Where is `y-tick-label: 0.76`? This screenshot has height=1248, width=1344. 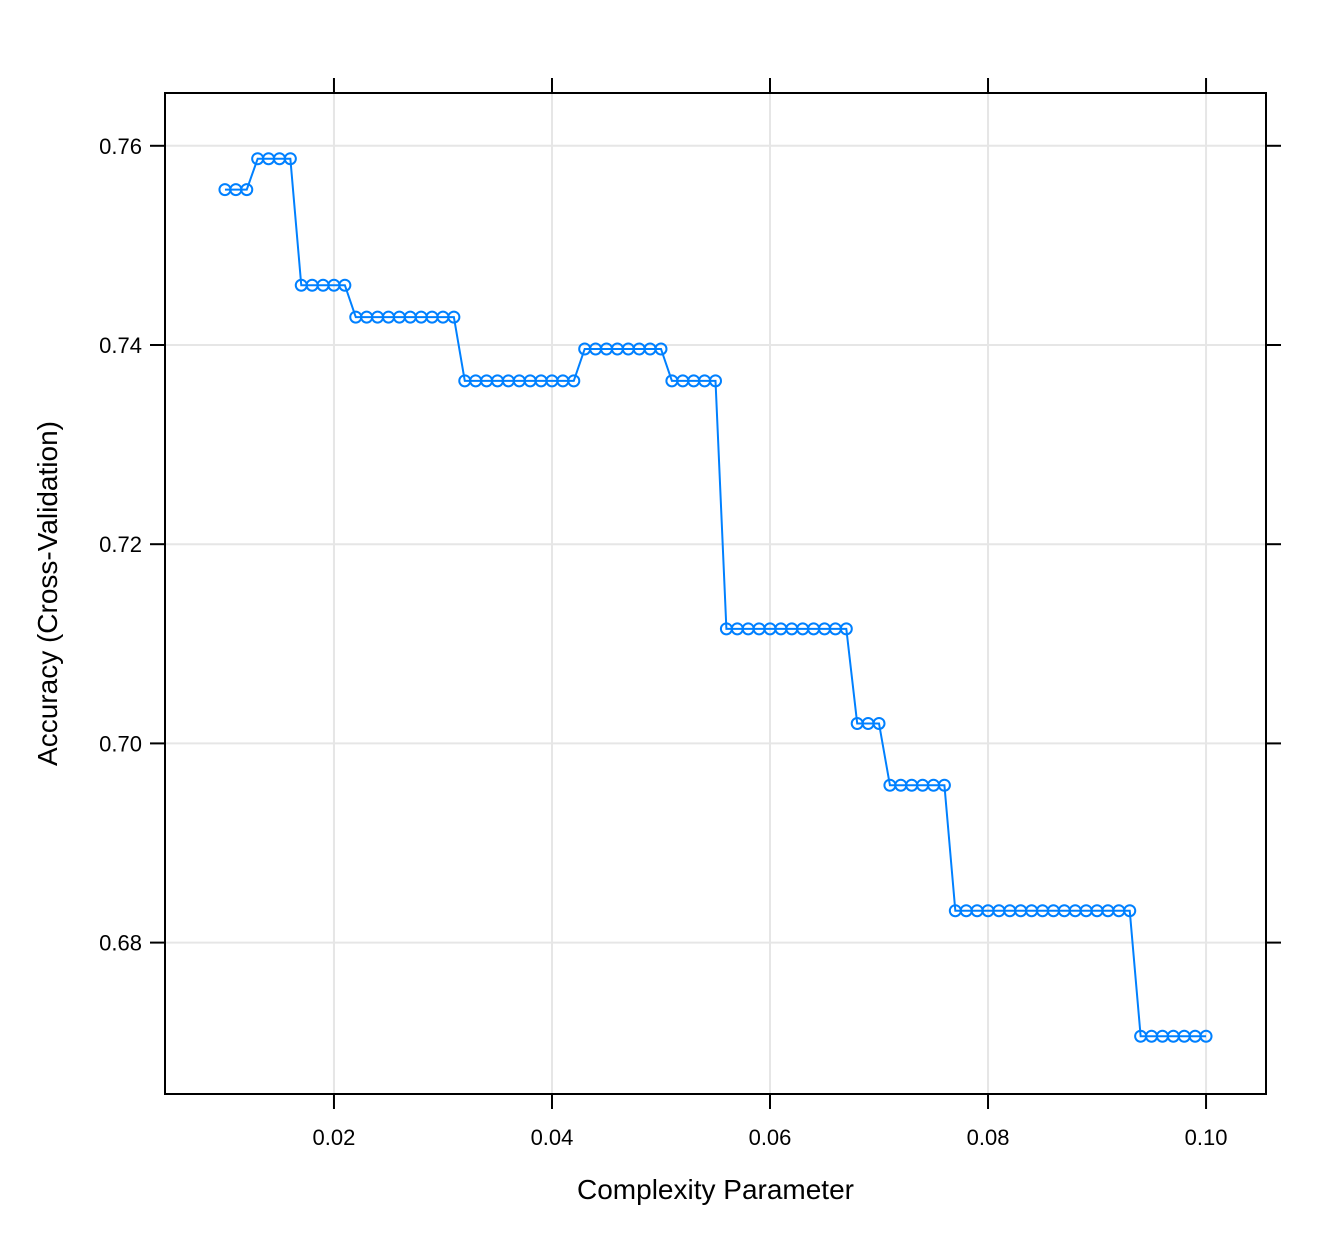
y-tick-label: 0.76 is located at coordinates (120, 146).